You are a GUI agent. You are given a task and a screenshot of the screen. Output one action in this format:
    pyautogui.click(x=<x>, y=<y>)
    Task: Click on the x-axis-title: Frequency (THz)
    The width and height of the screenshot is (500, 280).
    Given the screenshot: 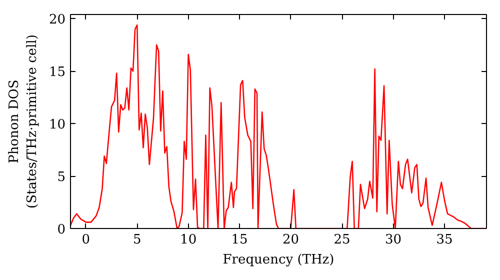 What is the action you would take?
    pyautogui.click(x=278, y=260)
    